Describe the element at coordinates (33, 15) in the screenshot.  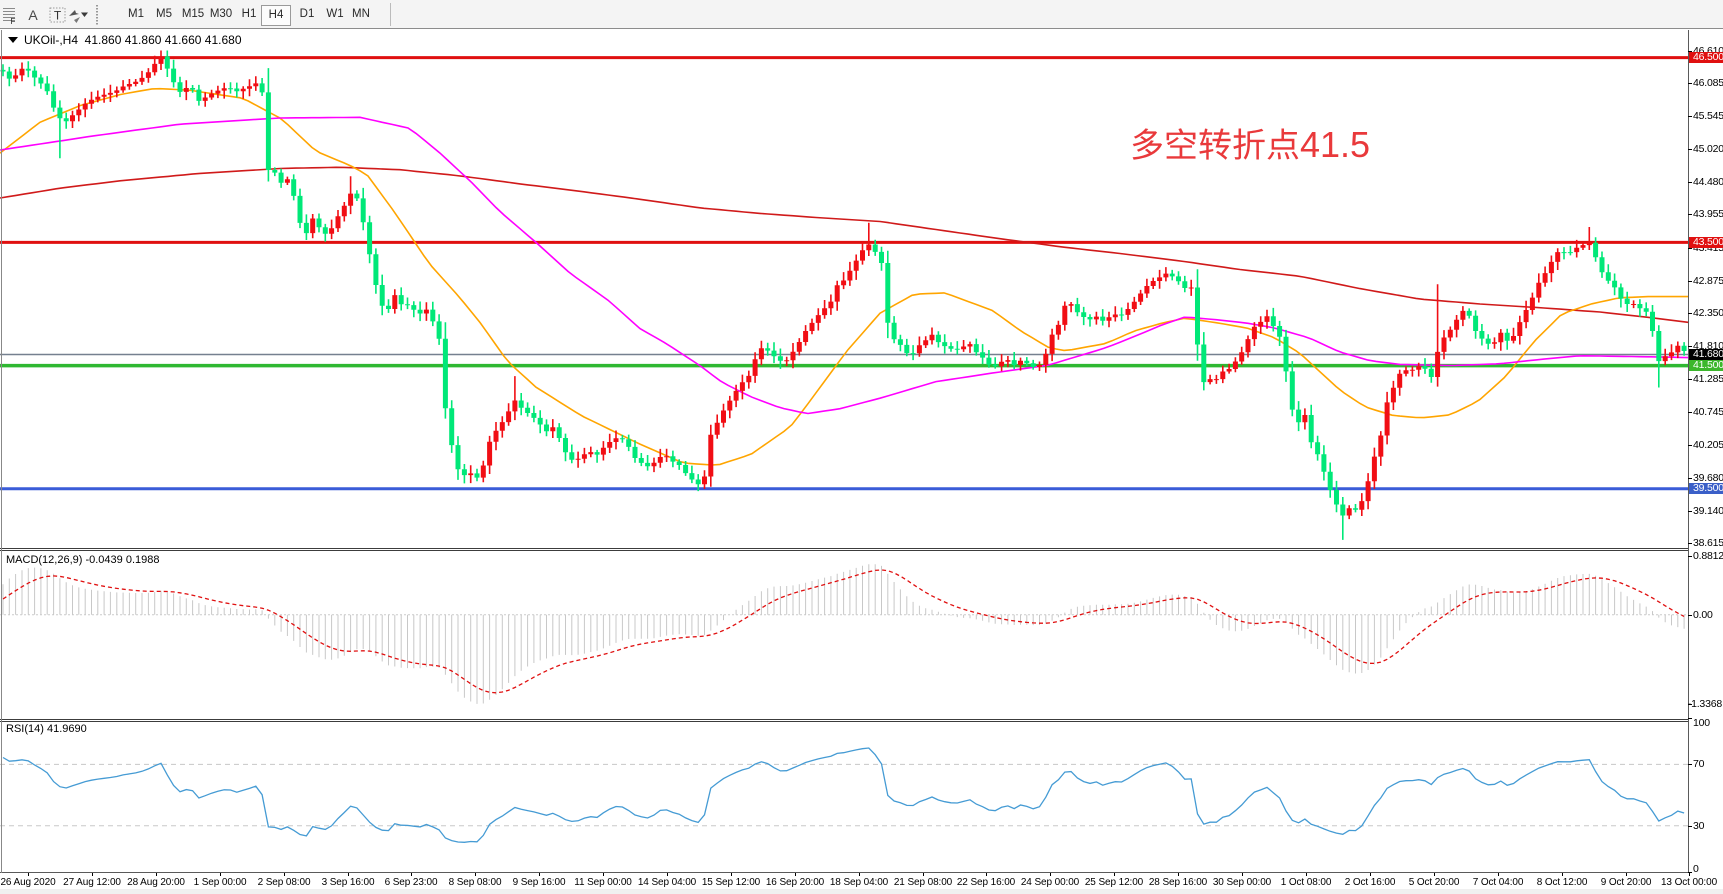
I see `svg-text: A` at that location.